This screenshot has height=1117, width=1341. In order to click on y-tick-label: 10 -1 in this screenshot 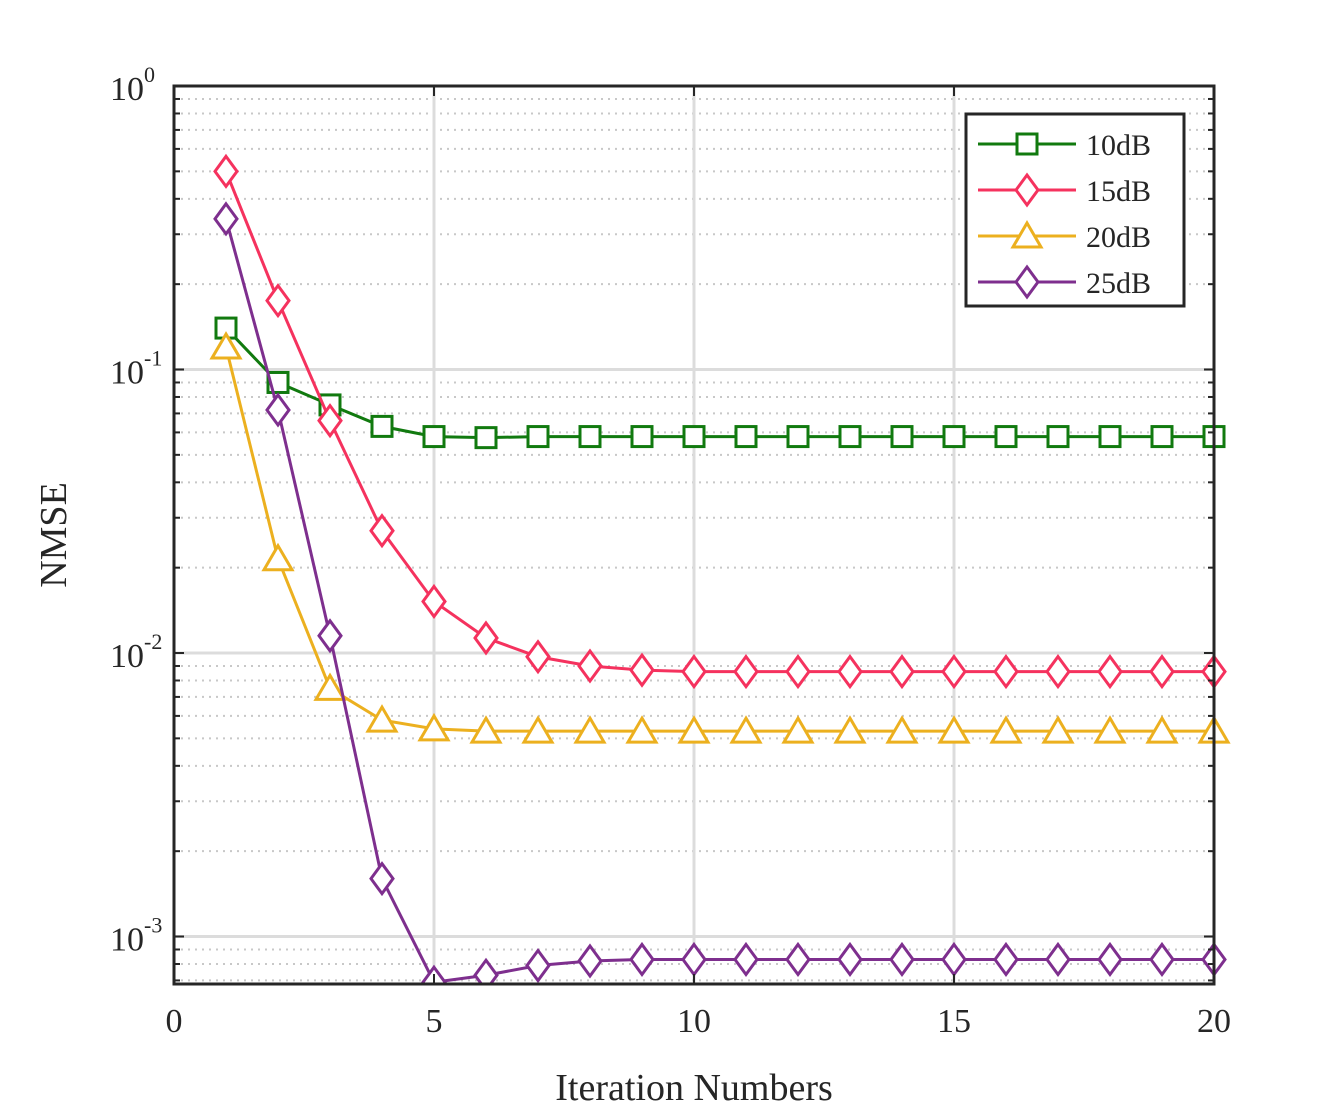, I will do `click(136, 369)`.